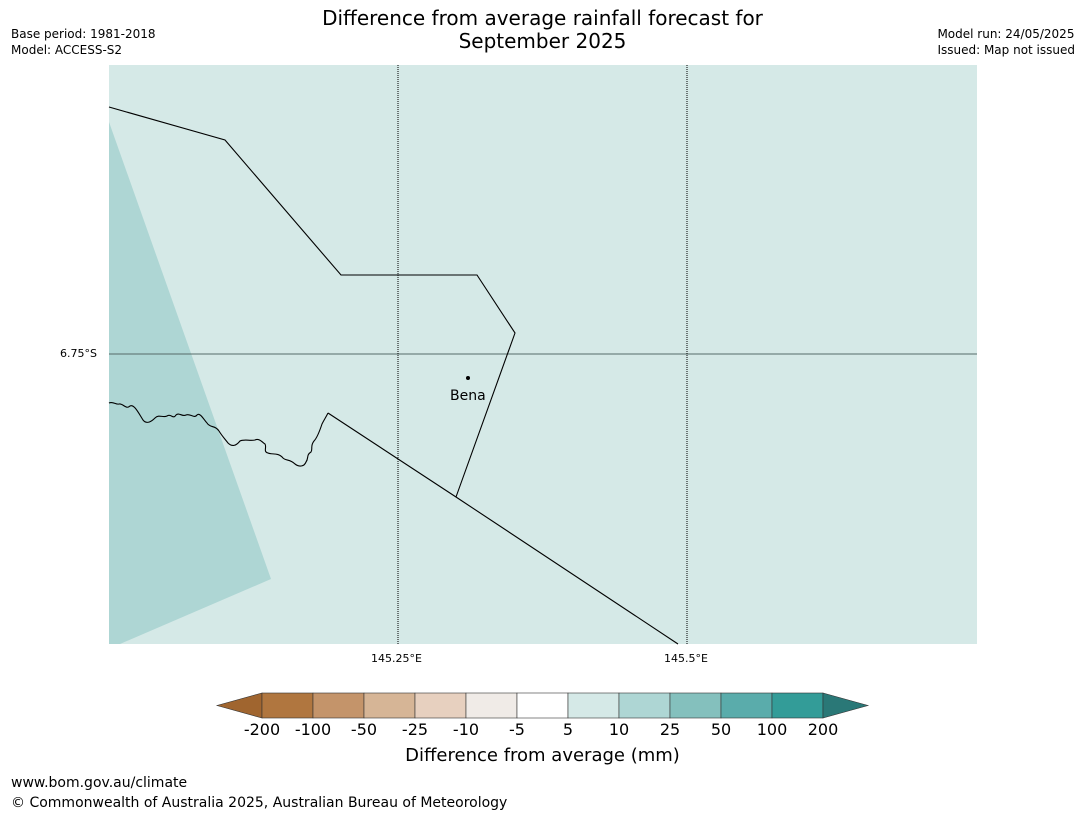 This screenshot has width=1085, height=816. What do you see at coordinates (1006, 50) in the screenshot?
I see `issued-status: Issued: Map not issued` at bounding box center [1006, 50].